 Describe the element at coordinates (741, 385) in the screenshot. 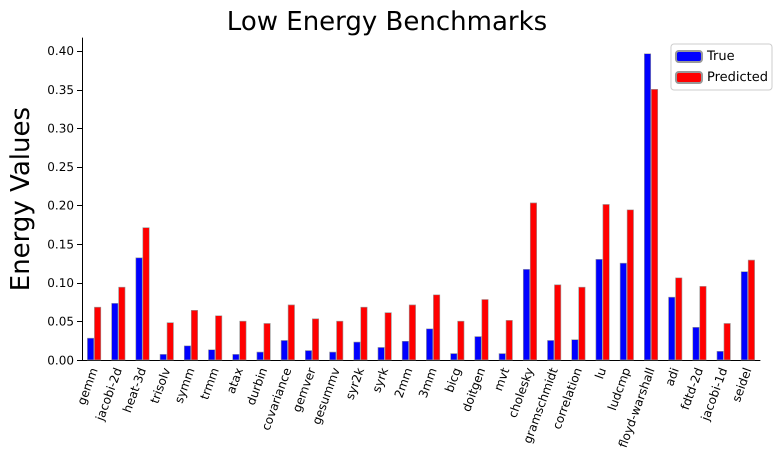

I see `x-tick-label: seidel` at that location.